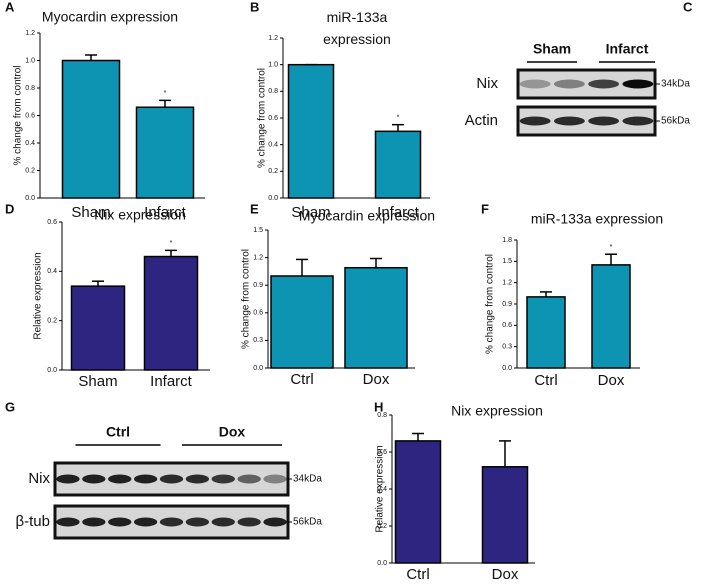 The width and height of the screenshot is (713, 586). Describe the element at coordinates (357, 28) in the screenshot. I see `chart-title: miR-133a expression` at that location.